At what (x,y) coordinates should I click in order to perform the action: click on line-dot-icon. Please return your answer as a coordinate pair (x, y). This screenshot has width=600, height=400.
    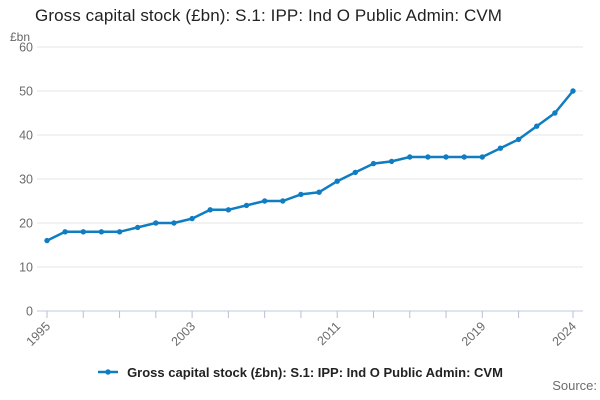
    Looking at the image, I should click on (108, 372).